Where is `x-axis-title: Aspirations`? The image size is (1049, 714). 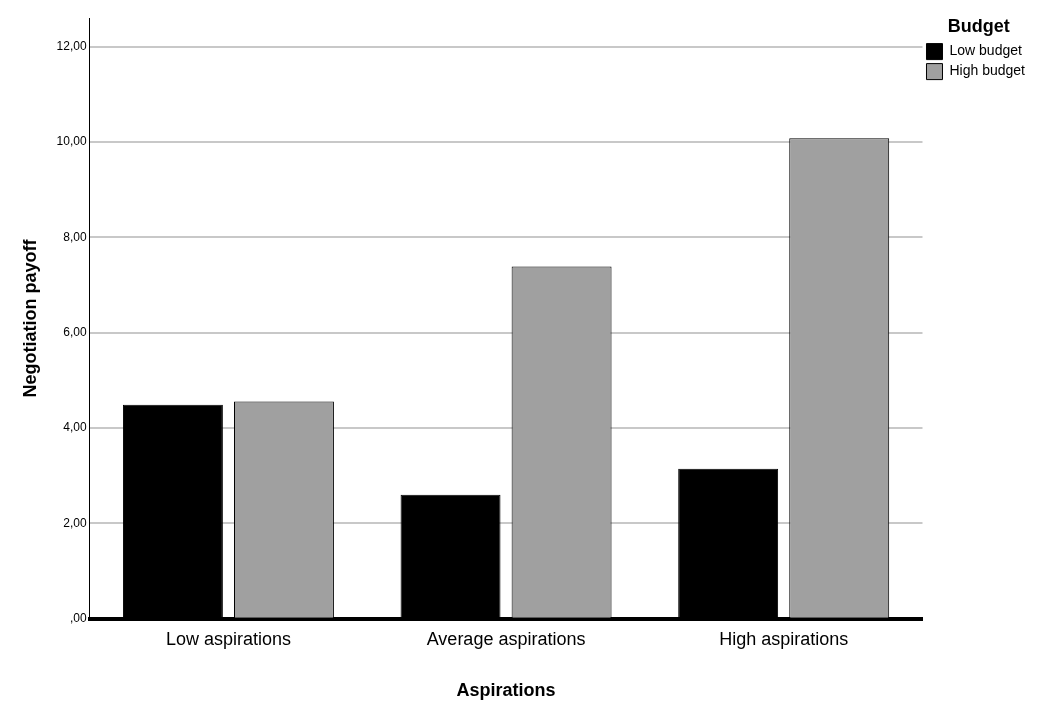 x-axis-title: Aspirations is located at coordinates (506, 690).